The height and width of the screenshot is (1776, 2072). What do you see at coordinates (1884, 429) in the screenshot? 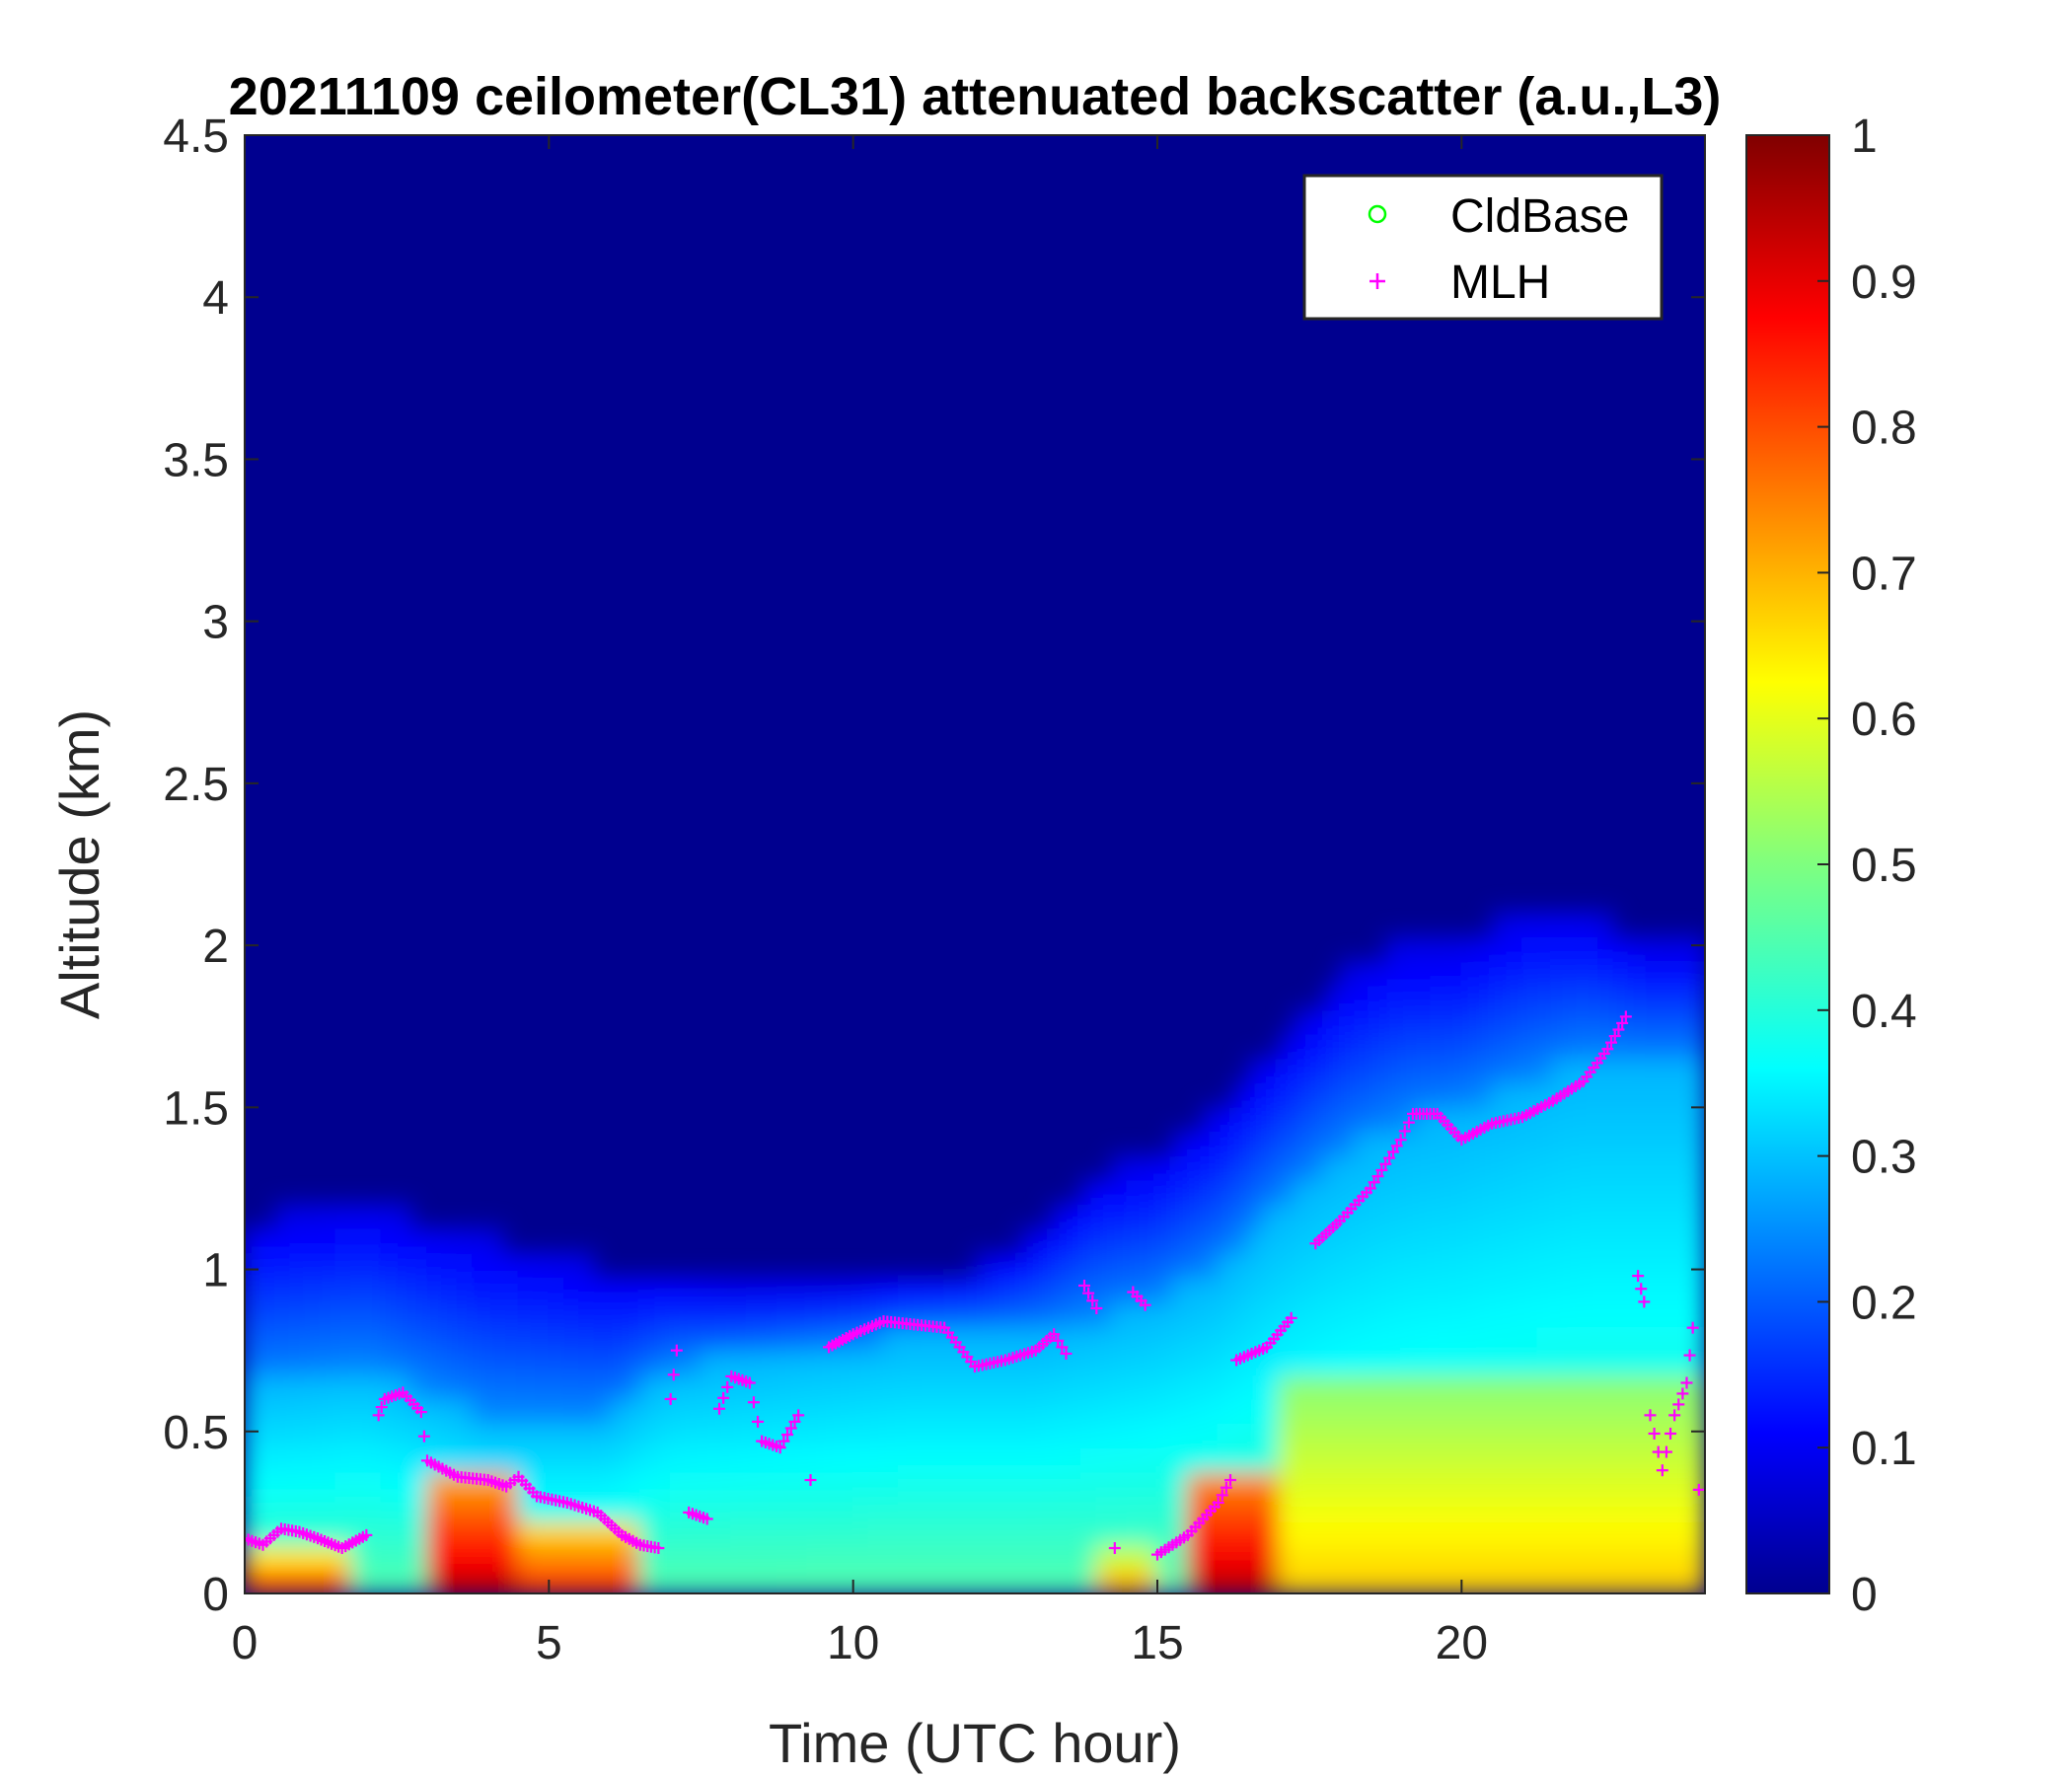
I see `colorbar-tick-label: 0.8` at bounding box center [1884, 429].